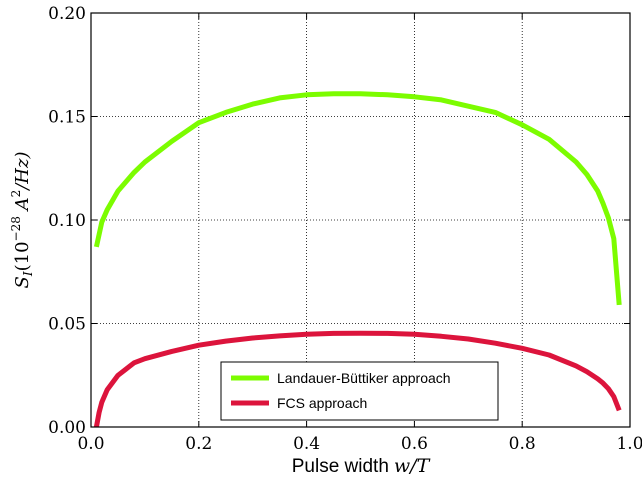 This screenshot has height=484, width=642. What do you see at coordinates (67, 428) in the screenshot?
I see `y-tick-label: 0.00` at bounding box center [67, 428].